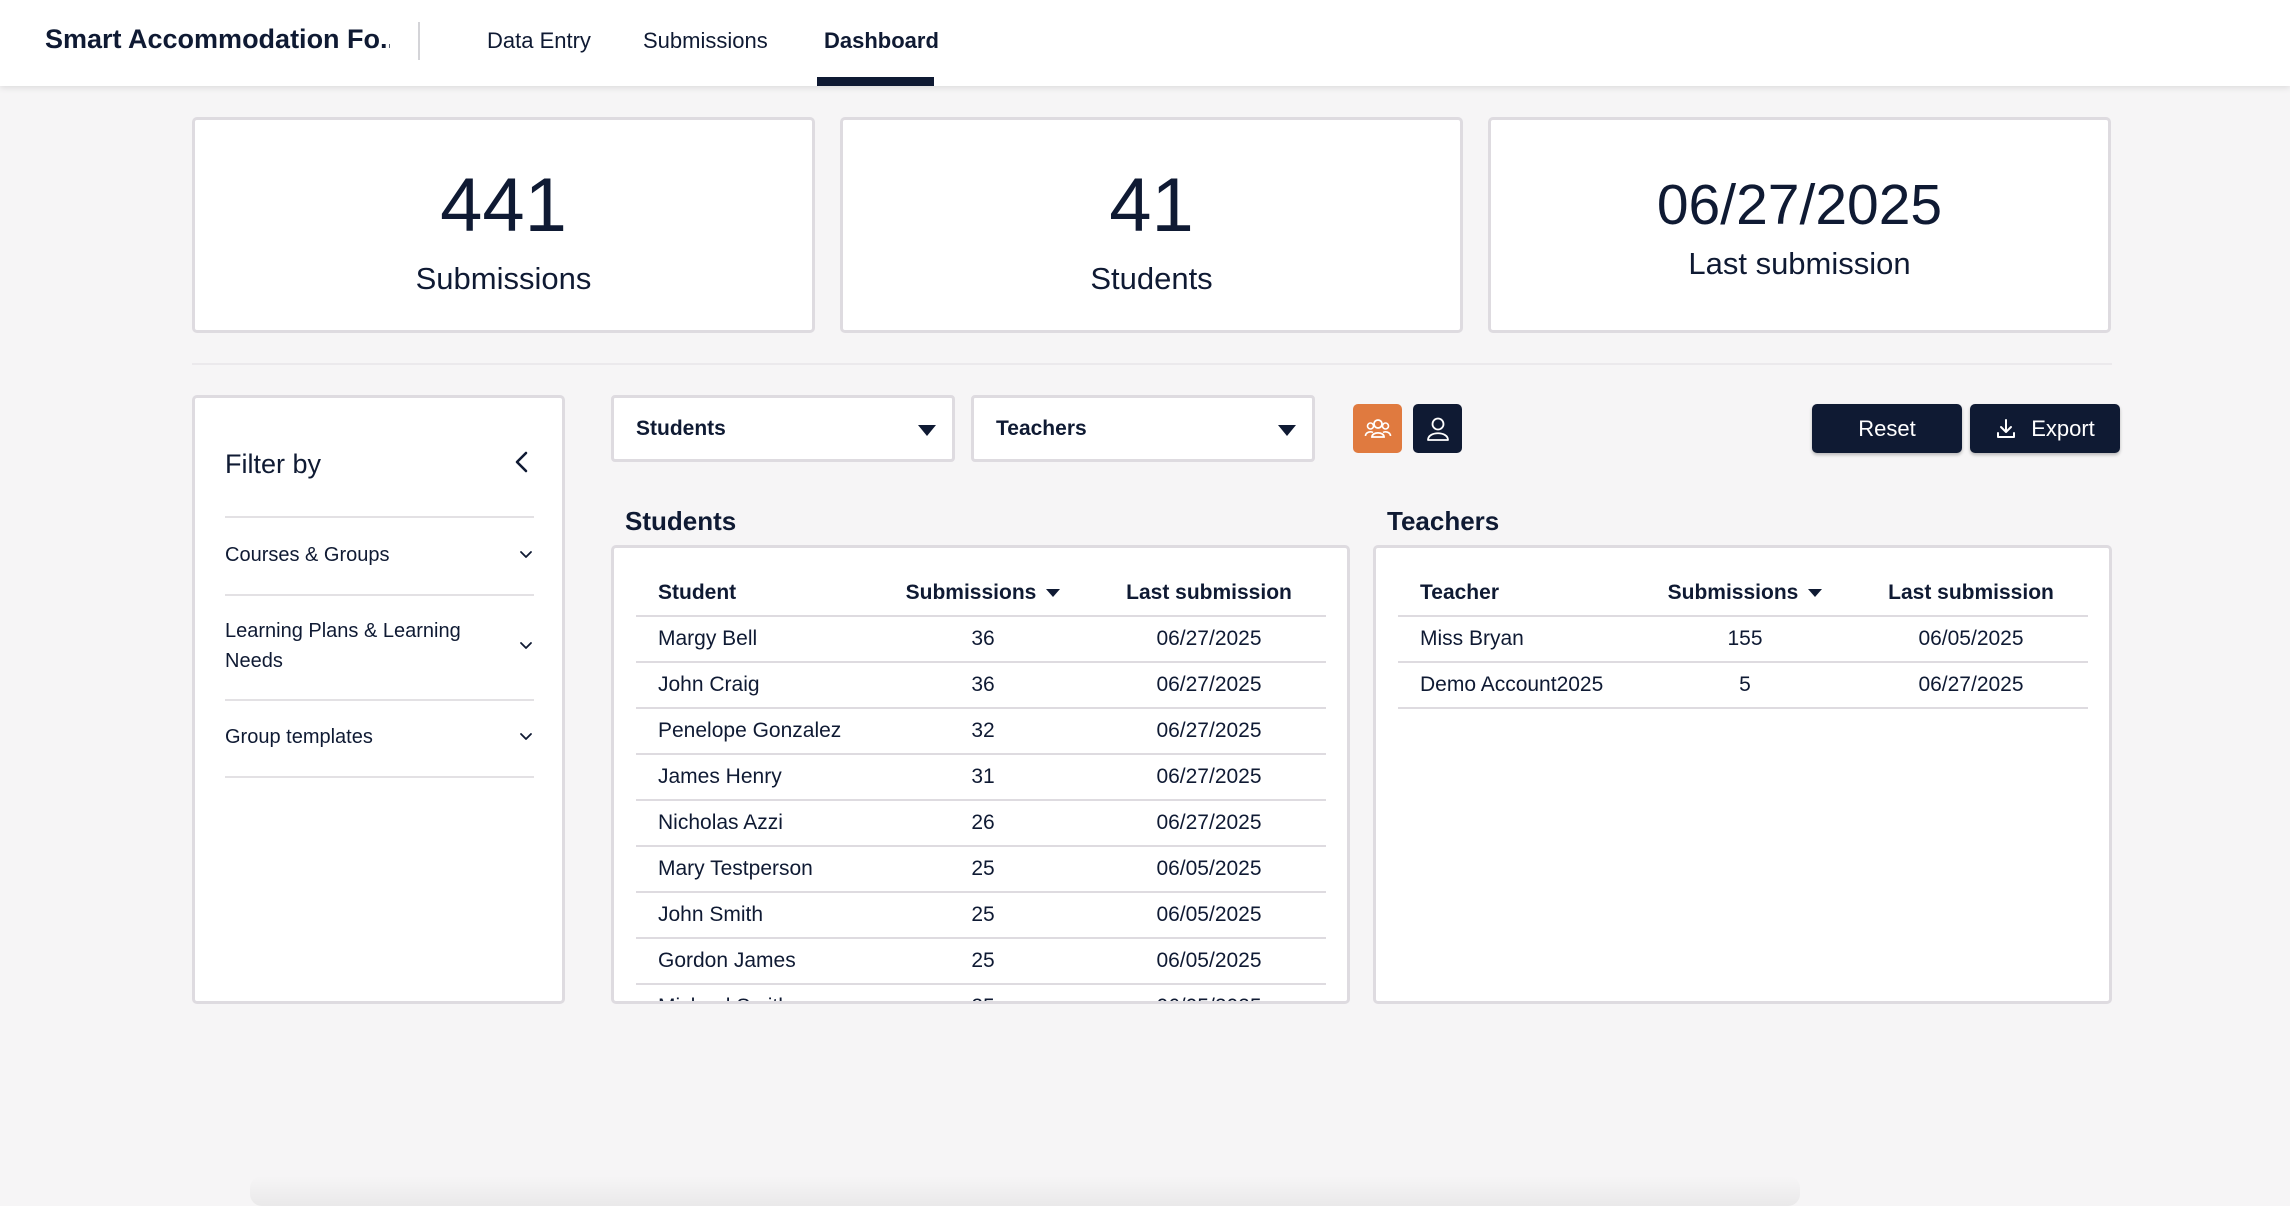  What do you see at coordinates (705, 40) in the screenshot?
I see `tab-submissions: Submissions` at bounding box center [705, 40].